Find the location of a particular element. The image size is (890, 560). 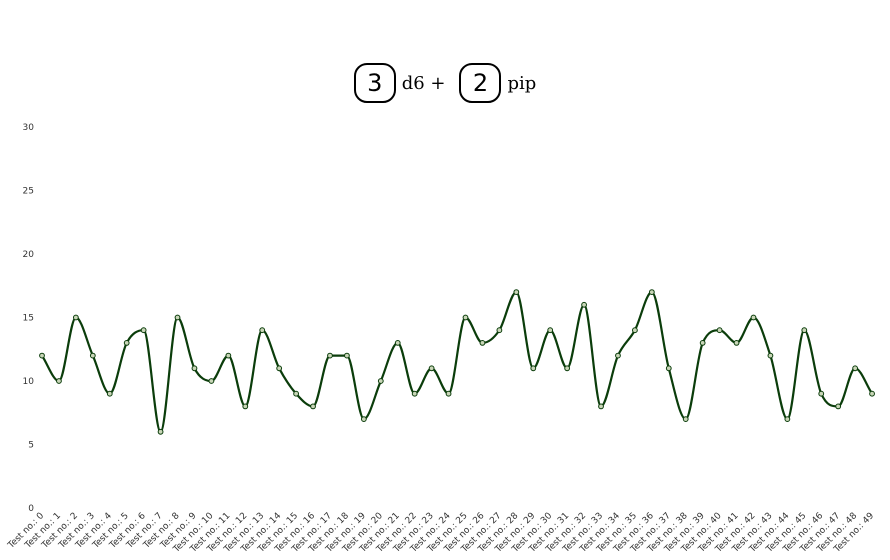

y-tick-label: 5 is located at coordinates (31, 446).